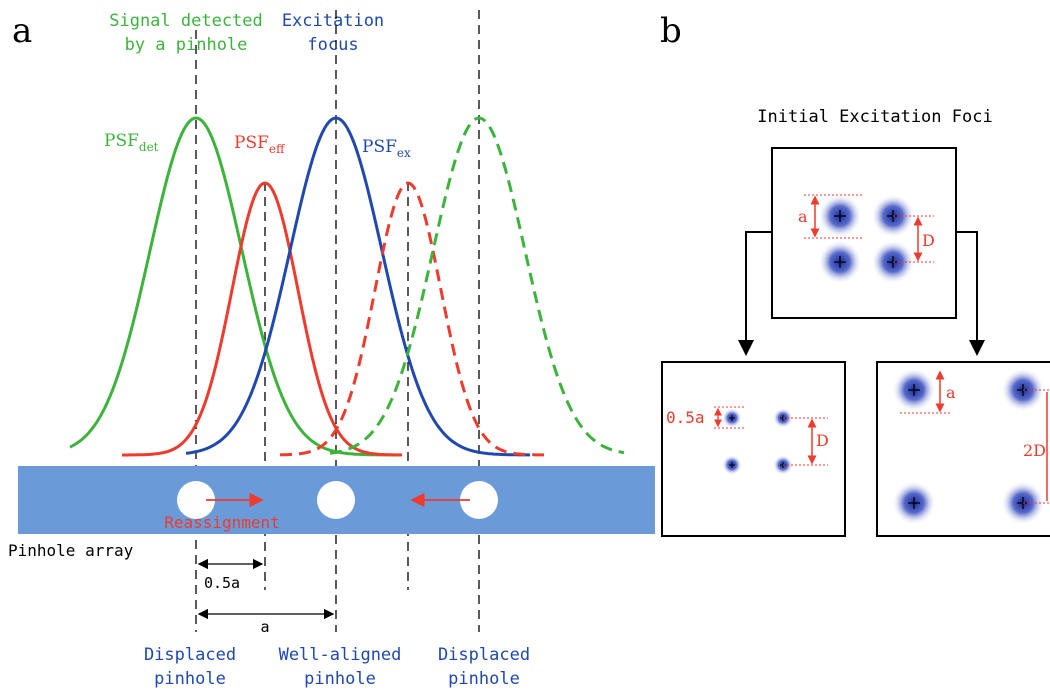 The image size is (1050, 691). I want to click on top-d-label: D, so click(928, 240).